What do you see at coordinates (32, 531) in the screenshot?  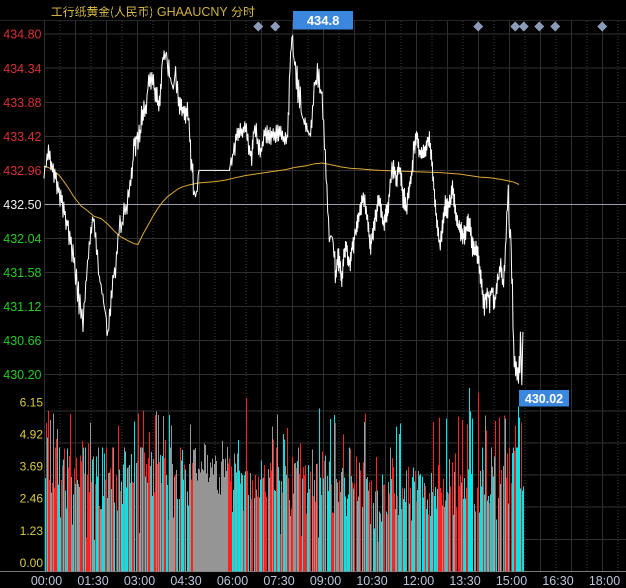 I see `svg-text: 1.23` at bounding box center [32, 531].